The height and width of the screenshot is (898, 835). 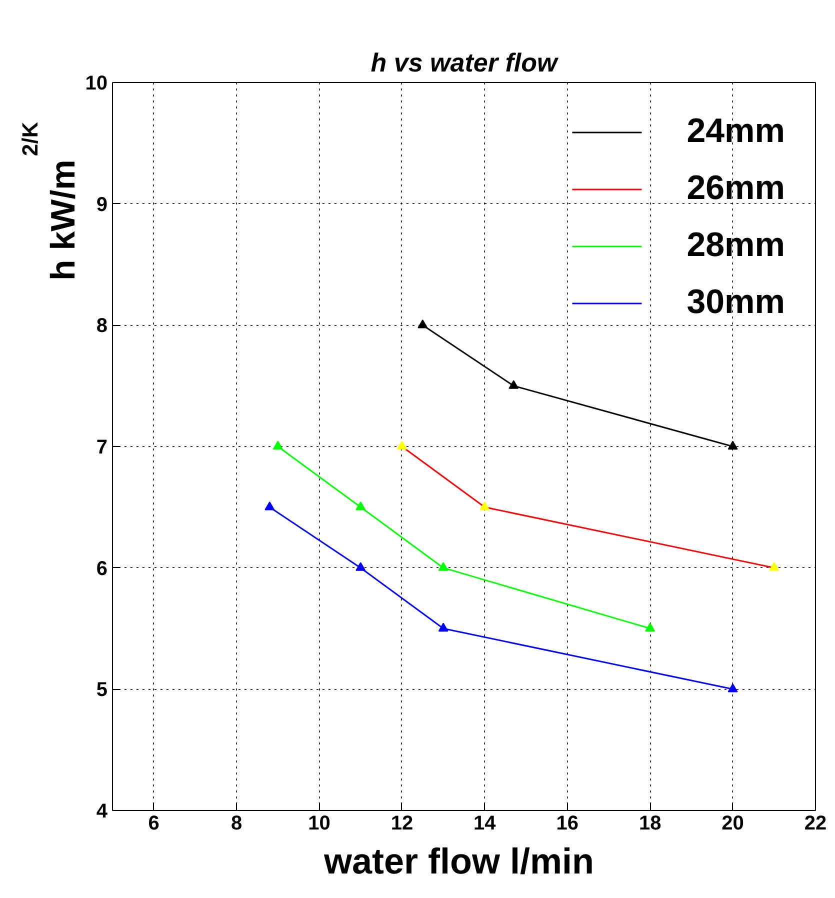 I want to click on y-tick-label: 5, so click(x=102, y=690).